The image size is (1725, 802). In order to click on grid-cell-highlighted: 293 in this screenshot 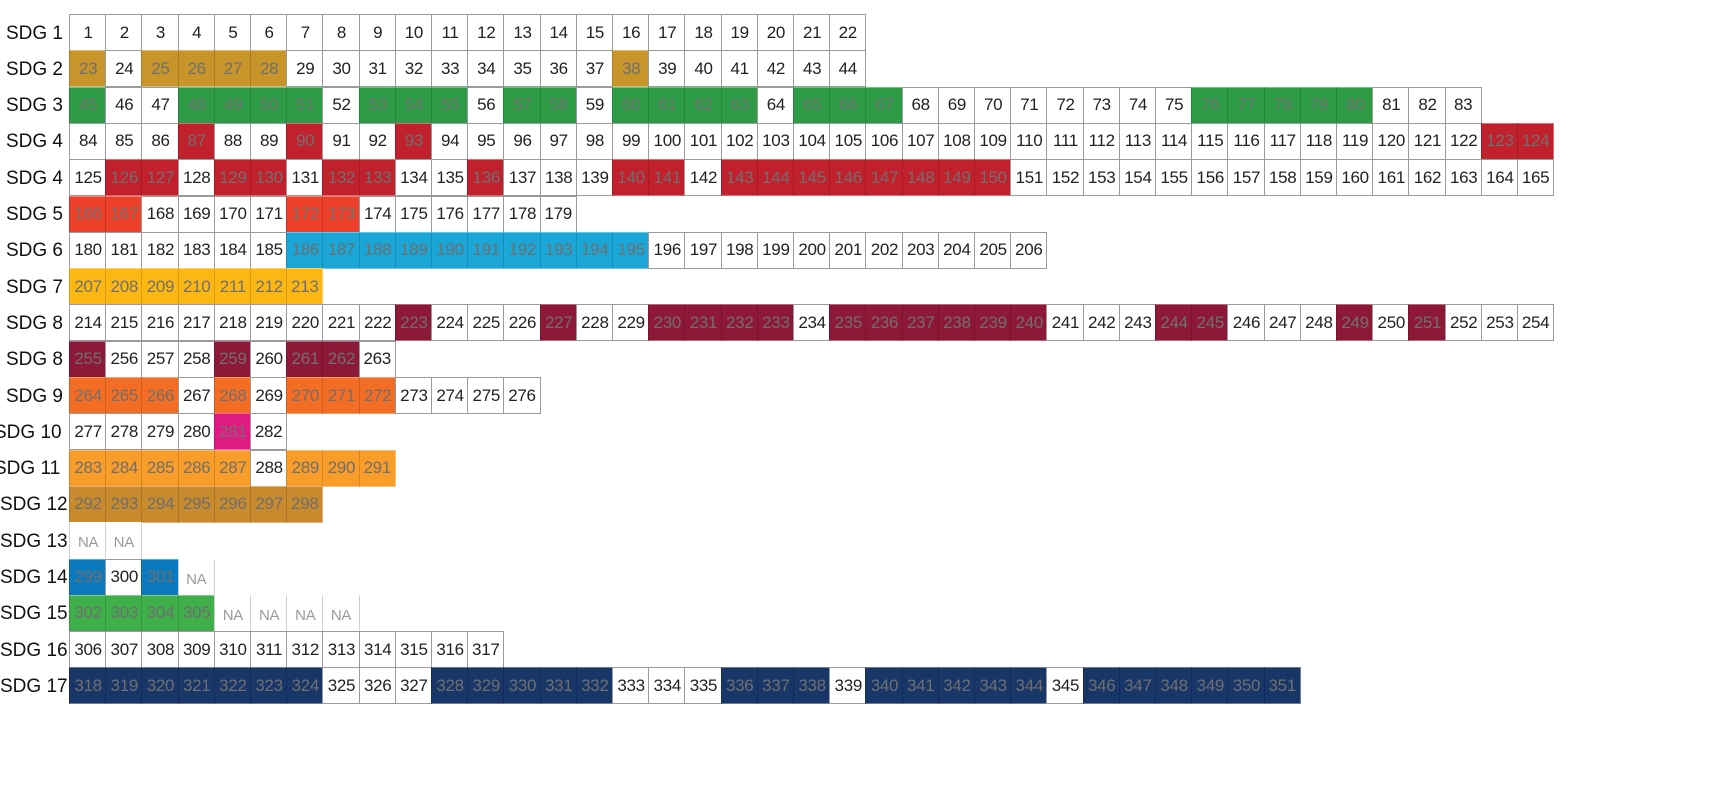, I will do `click(124, 504)`.